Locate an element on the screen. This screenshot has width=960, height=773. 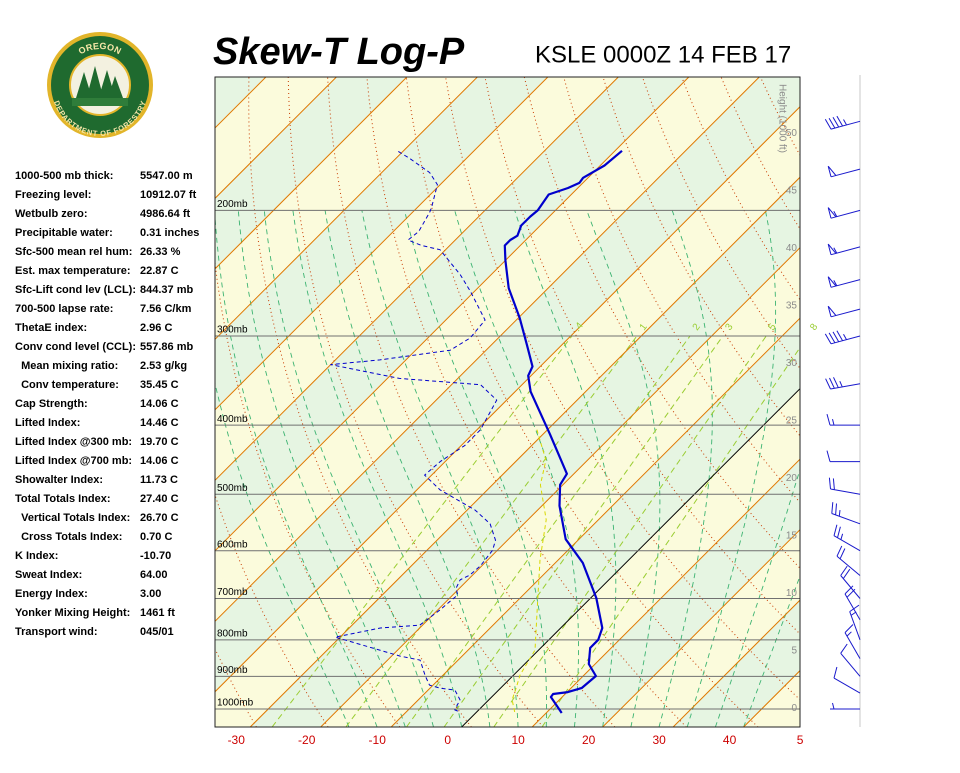
x-tick-label: -20 is located at coordinates (307, 740).